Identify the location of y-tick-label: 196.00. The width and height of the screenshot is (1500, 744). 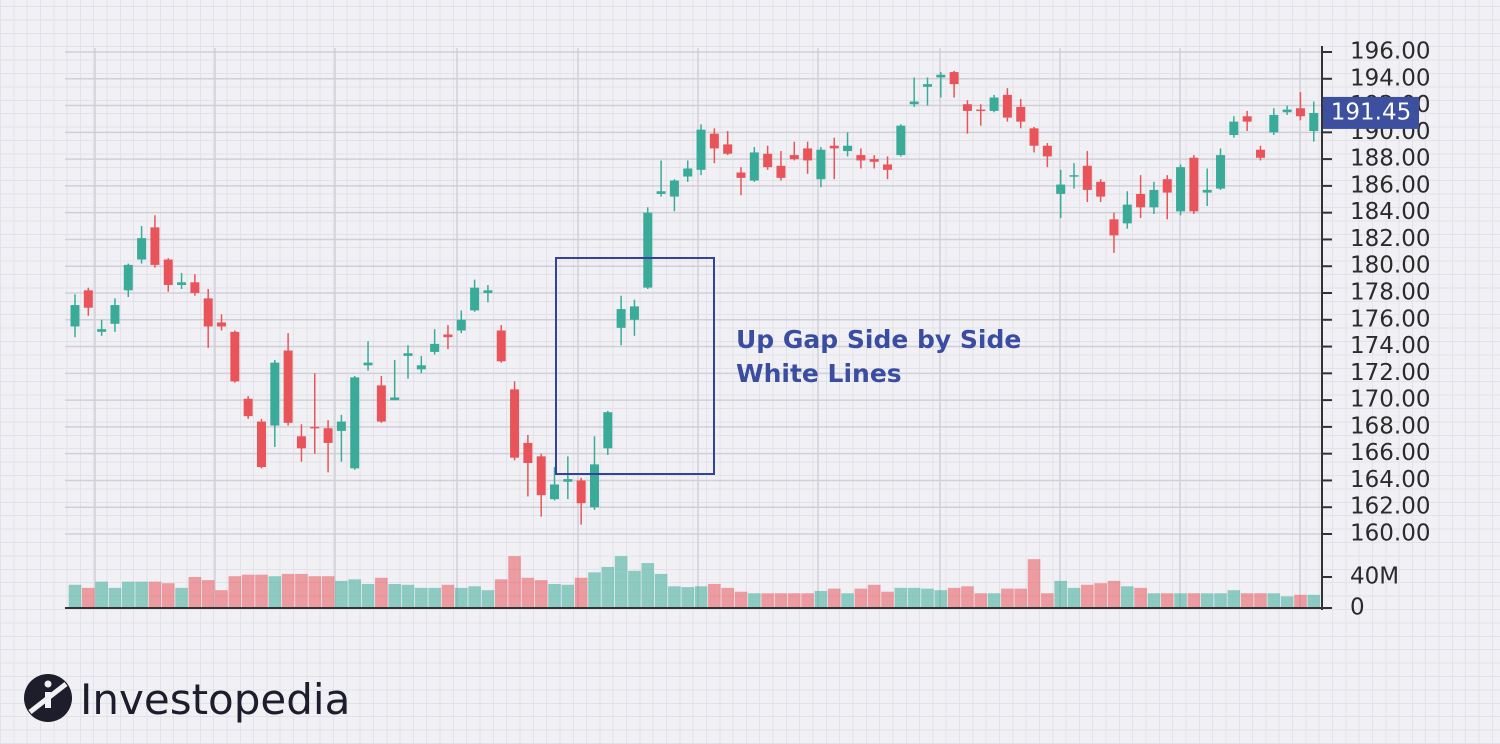
(1390, 52).